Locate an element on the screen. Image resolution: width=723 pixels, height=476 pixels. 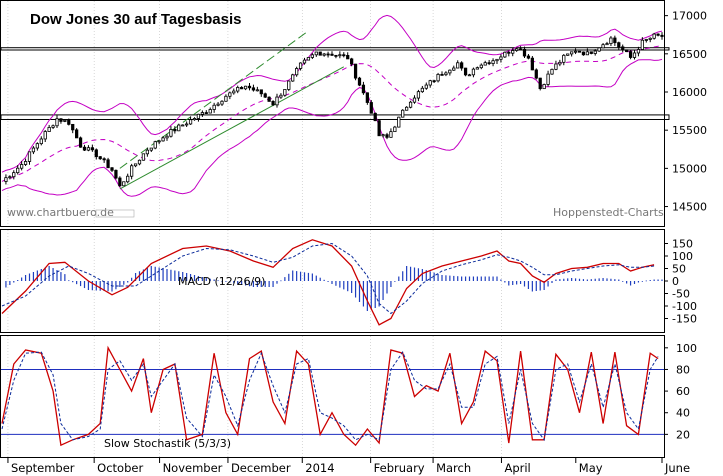
macd-tick-label: 100 is located at coordinates (682, 256).